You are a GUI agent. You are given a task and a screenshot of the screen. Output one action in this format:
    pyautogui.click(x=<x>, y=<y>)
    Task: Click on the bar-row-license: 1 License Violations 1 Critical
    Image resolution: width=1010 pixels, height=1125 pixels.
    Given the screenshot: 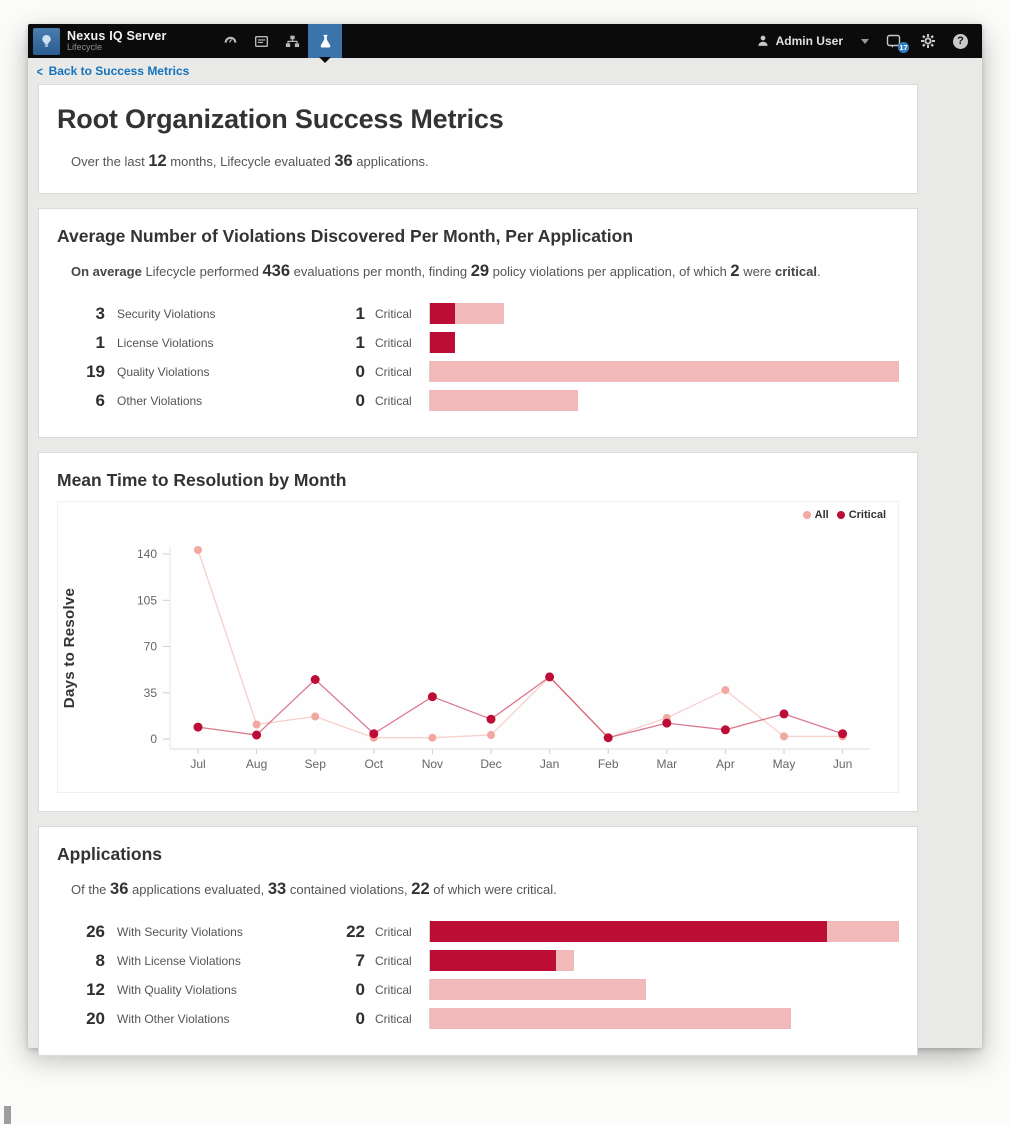 What is the action you would take?
    pyautogui.click(x=478, y=343)
    